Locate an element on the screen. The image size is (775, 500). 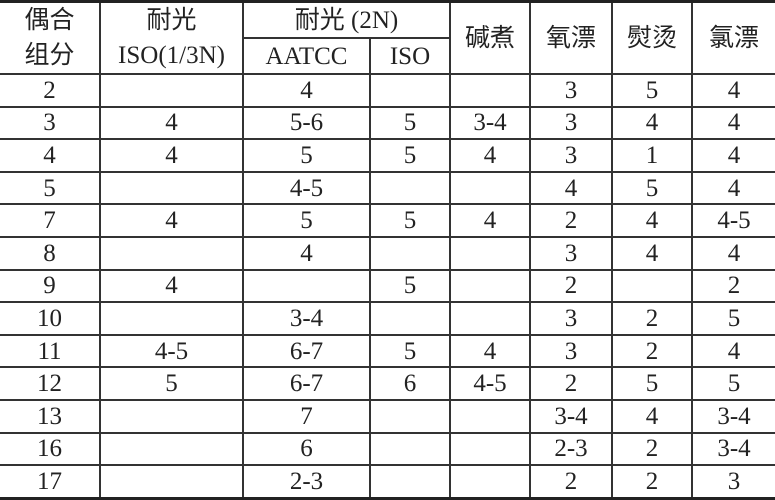
cell-component: 12 is located at coordinates (50, 383).